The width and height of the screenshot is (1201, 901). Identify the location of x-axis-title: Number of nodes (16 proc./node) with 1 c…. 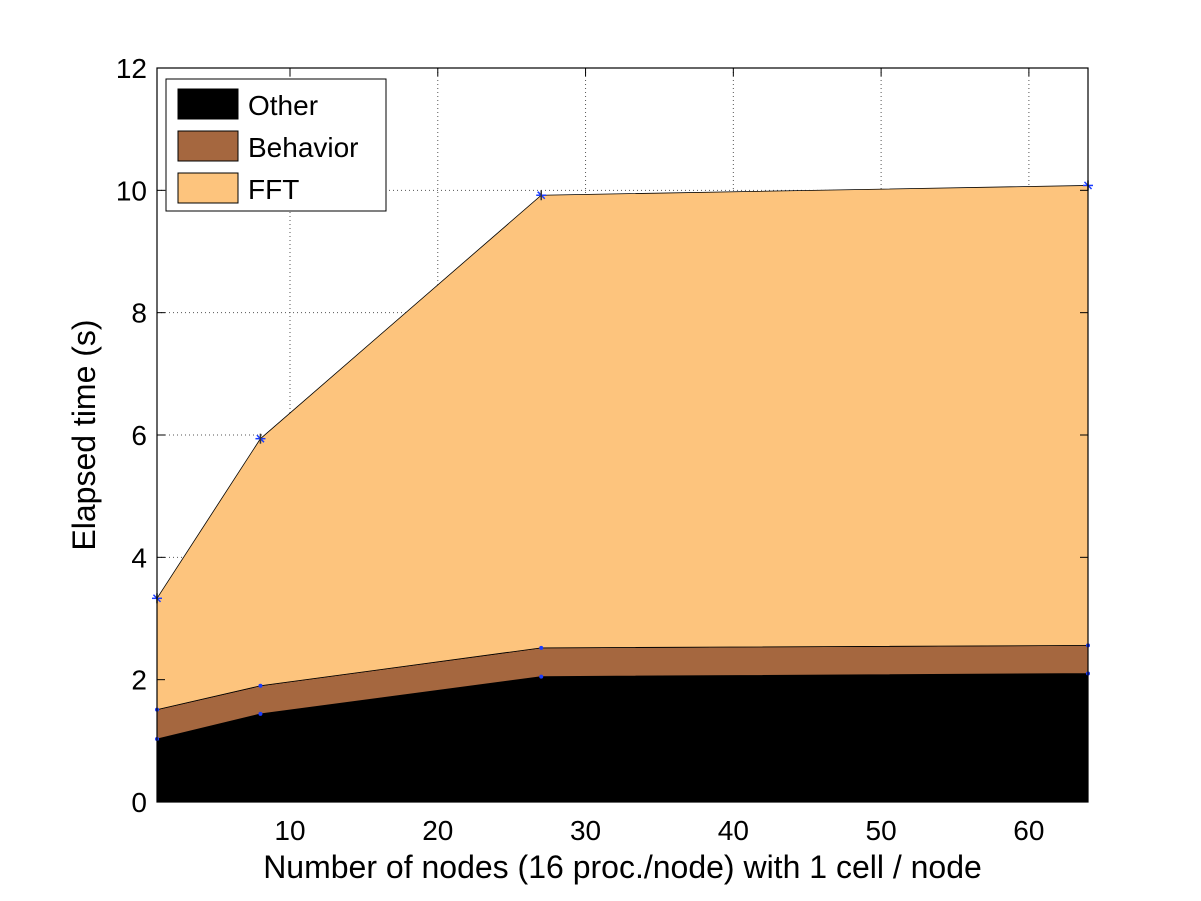
(622, 867).